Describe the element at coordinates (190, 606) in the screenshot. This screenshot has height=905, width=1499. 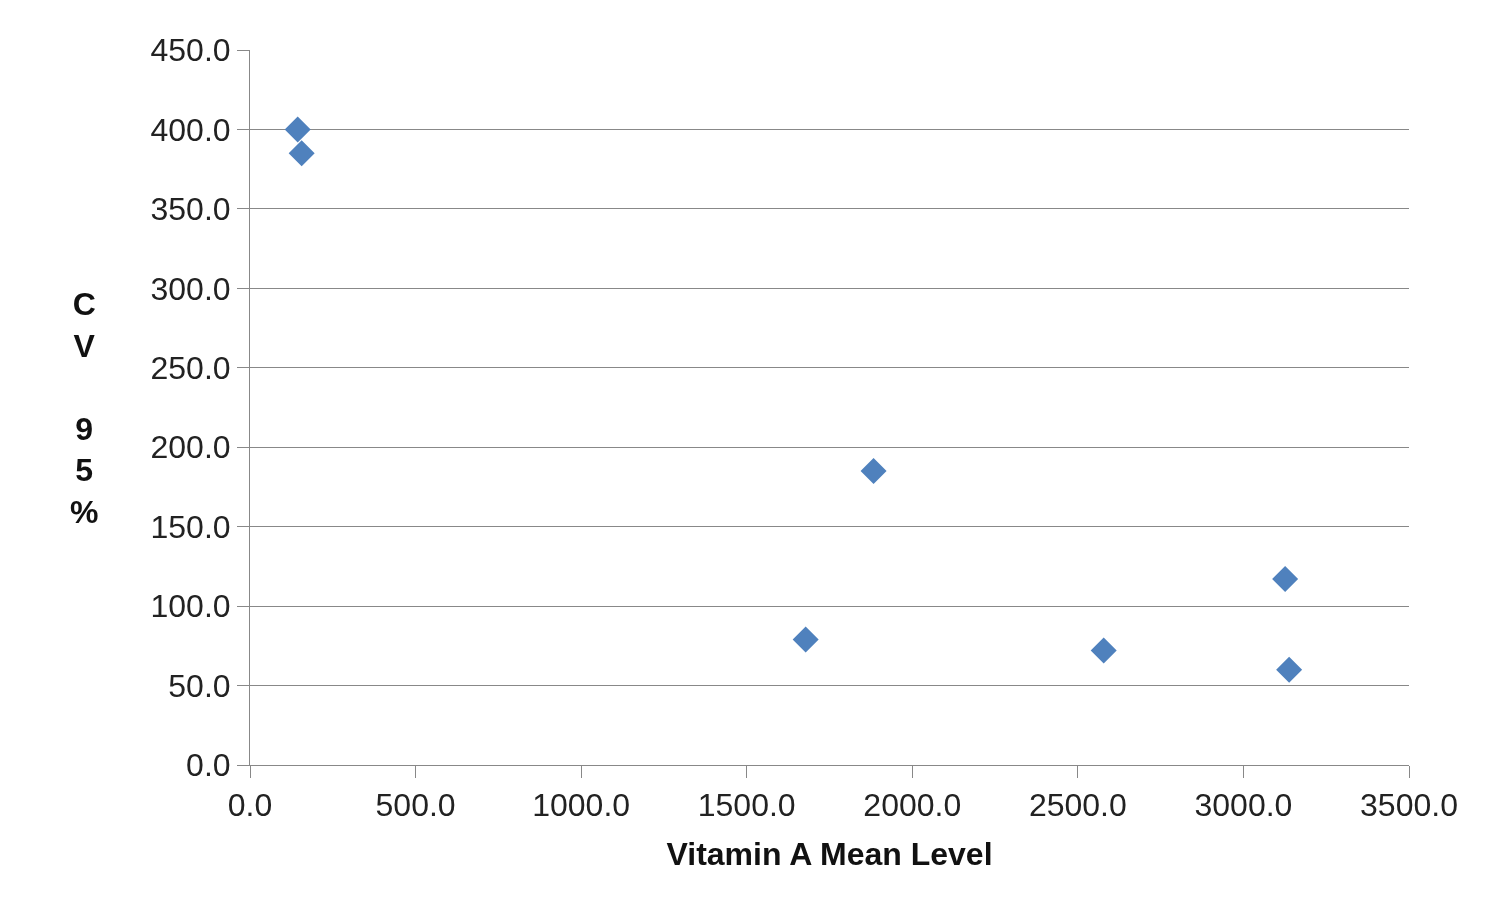
I see `y-tick-label: 100.0` at that location.